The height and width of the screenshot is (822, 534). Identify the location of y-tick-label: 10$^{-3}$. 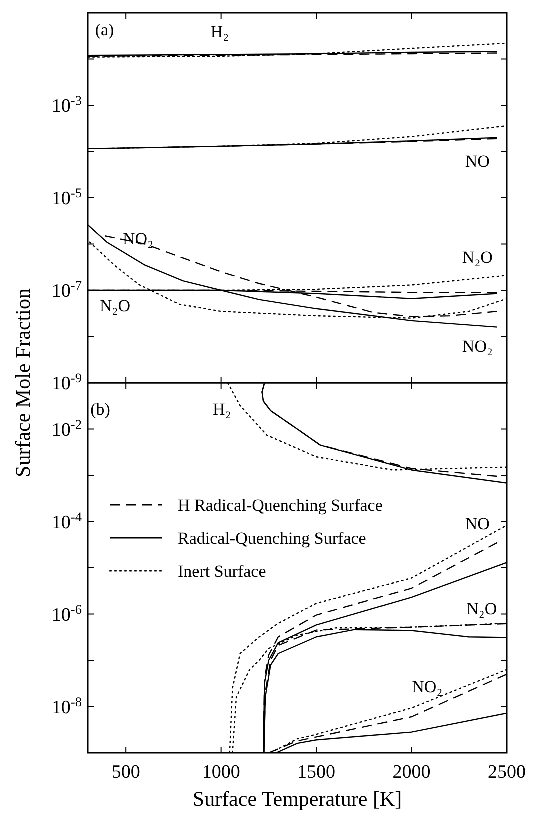
(67, 105).